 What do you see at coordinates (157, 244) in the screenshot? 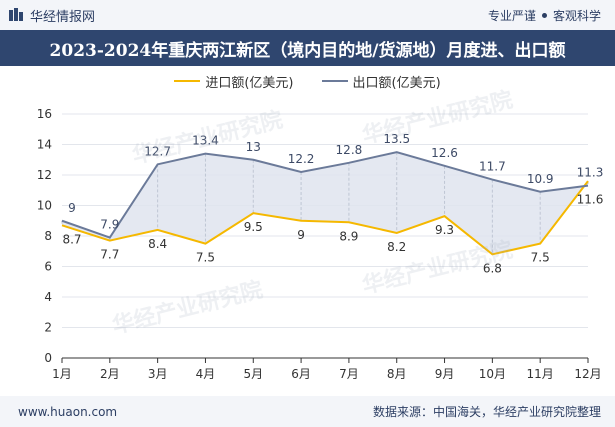
I see `data-label-import-2: 8.4` at bounding box center [157, 244].